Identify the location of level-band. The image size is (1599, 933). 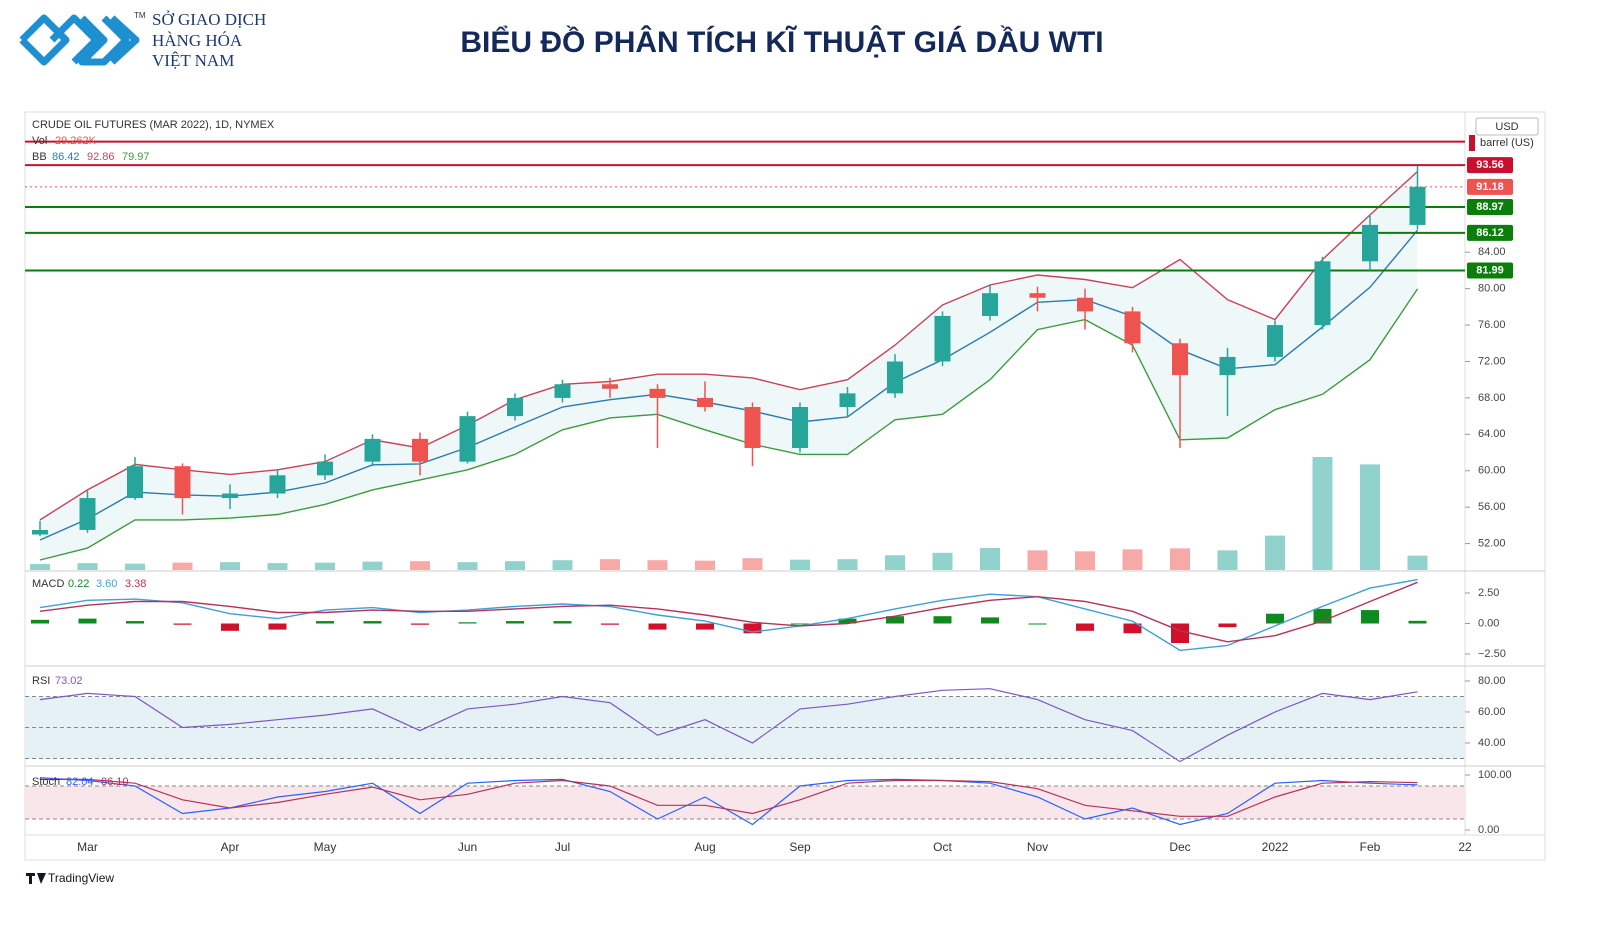
(745, 727).